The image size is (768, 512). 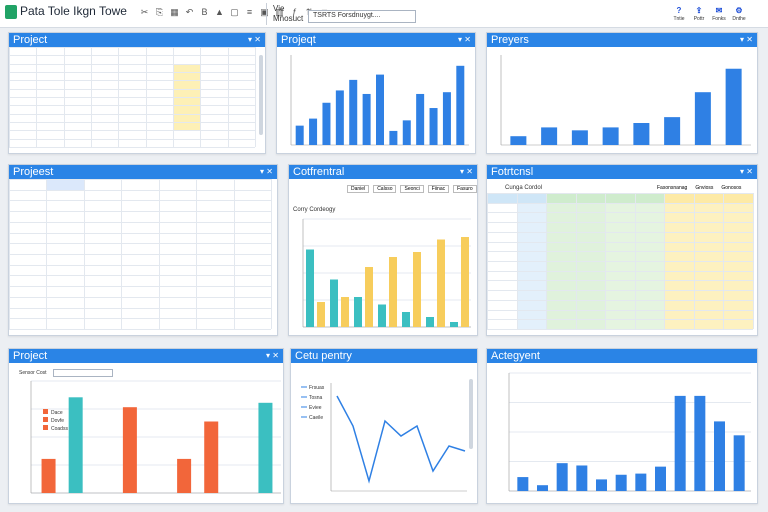 What do you see at coordinates (739, 15) in the screenshot?
I see `settings-button: ⚙ Dnthe` at bounding box center [739, 15].